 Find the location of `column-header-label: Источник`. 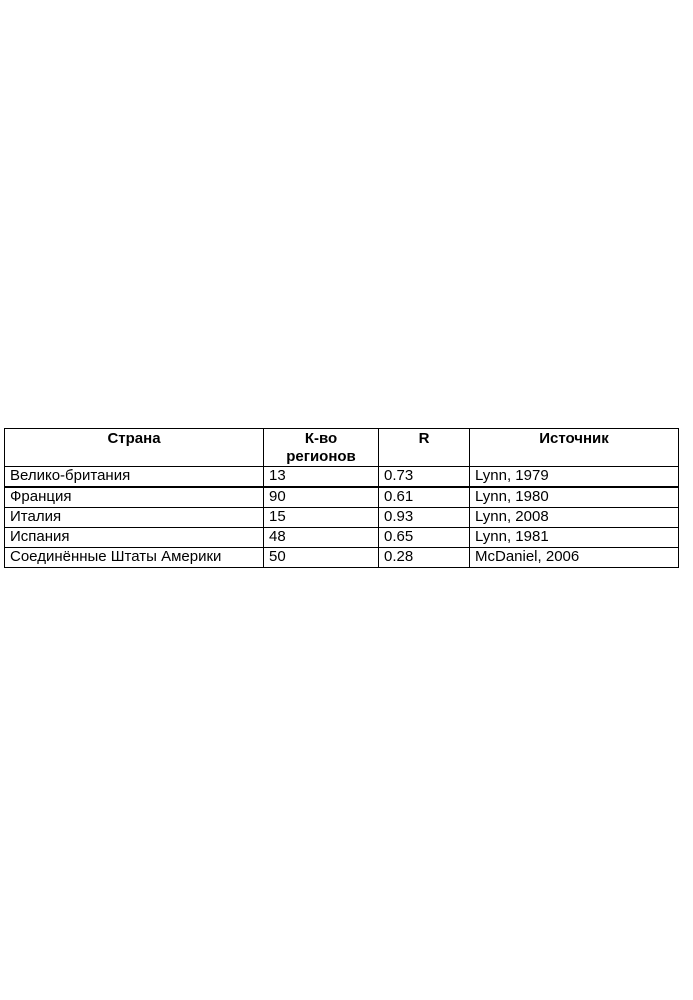

column-header-label: Источник is located at coordinates (574, 438).